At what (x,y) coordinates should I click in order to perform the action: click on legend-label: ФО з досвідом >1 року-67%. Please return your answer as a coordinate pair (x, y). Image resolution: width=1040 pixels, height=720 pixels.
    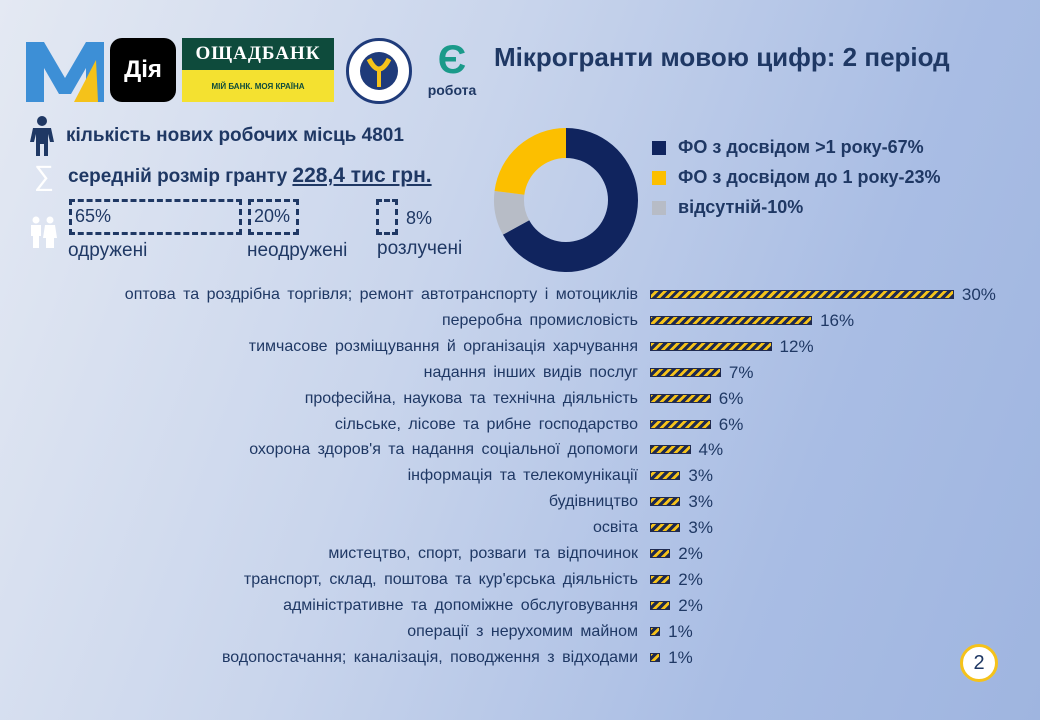
    Looking at the image, I should click on (801, 147).